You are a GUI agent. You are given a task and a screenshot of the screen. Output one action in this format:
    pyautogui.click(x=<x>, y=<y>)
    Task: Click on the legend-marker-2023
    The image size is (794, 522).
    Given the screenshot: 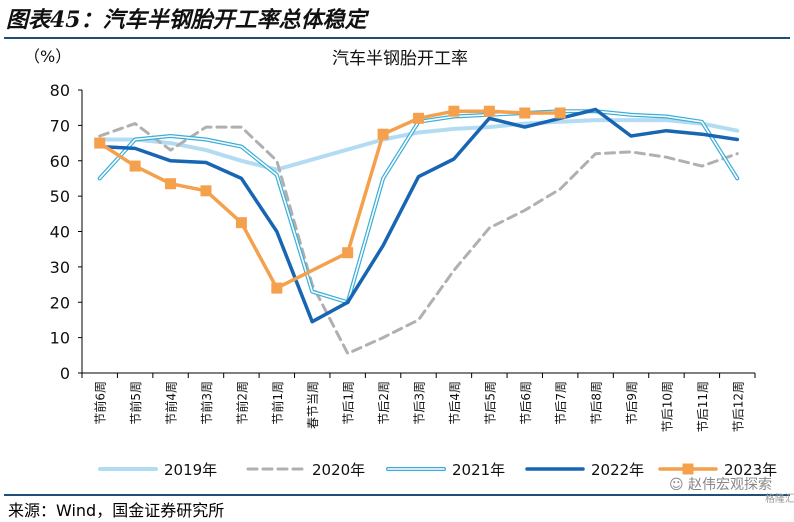 What is the action you would take?
    pyautogui.click(x=688, y=469)
    